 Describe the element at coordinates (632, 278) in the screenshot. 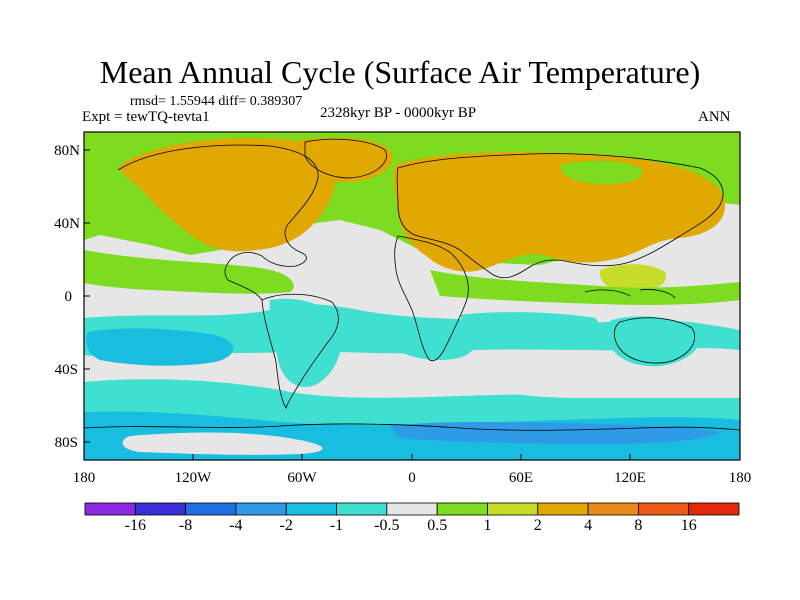

I see `asia-yellowgreen-patch` at that location.